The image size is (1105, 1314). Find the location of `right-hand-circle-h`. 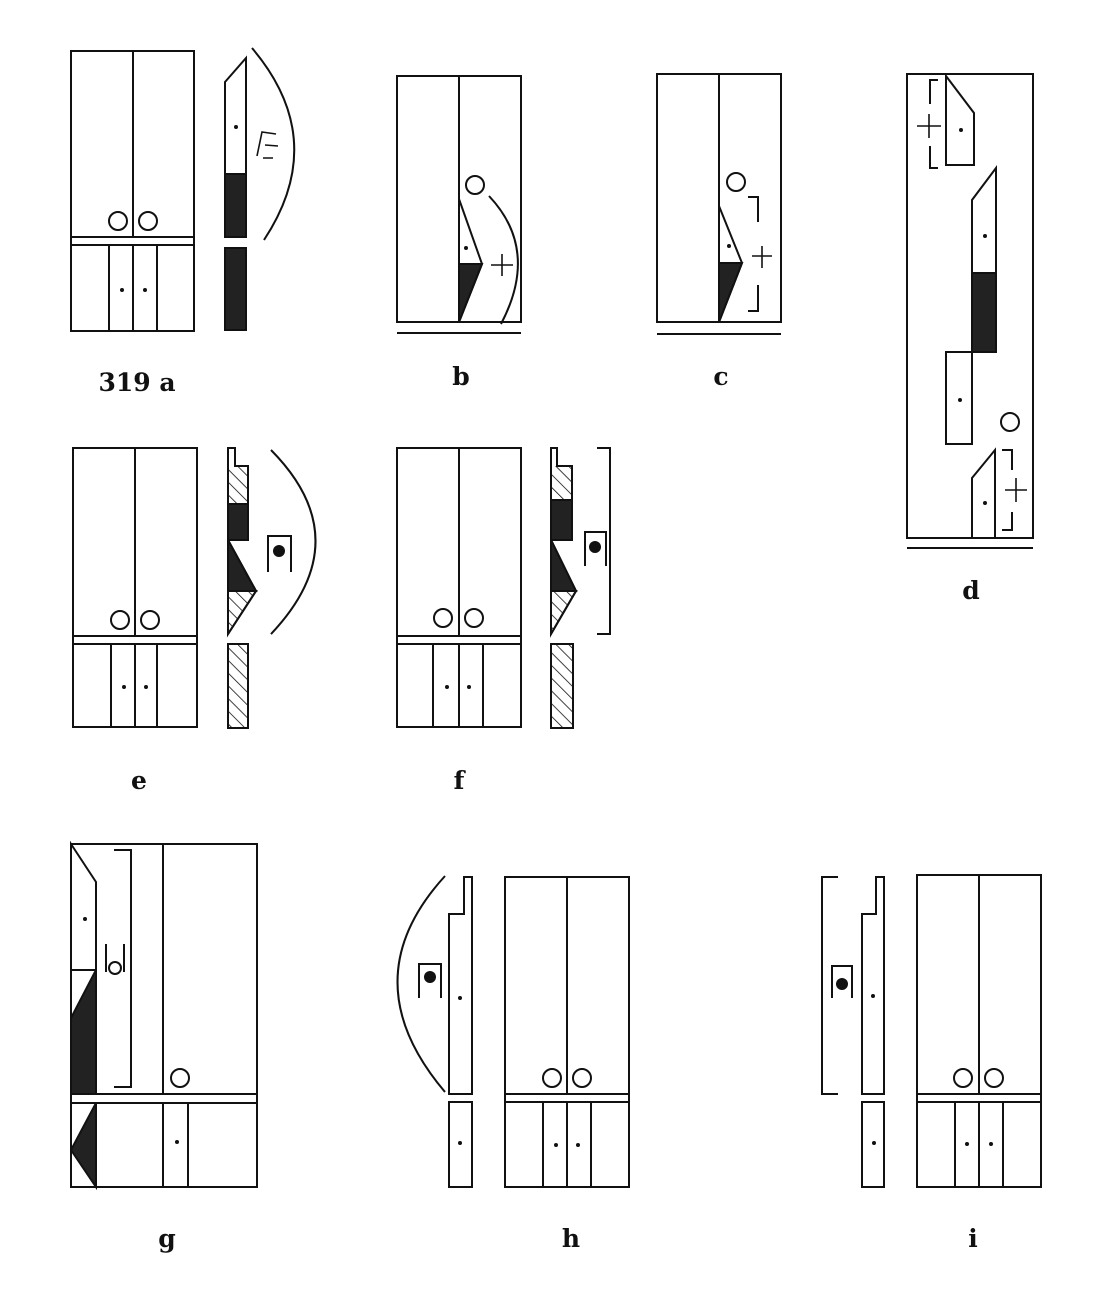

right-hand-circle-h is located at coordinates (582, 1078).